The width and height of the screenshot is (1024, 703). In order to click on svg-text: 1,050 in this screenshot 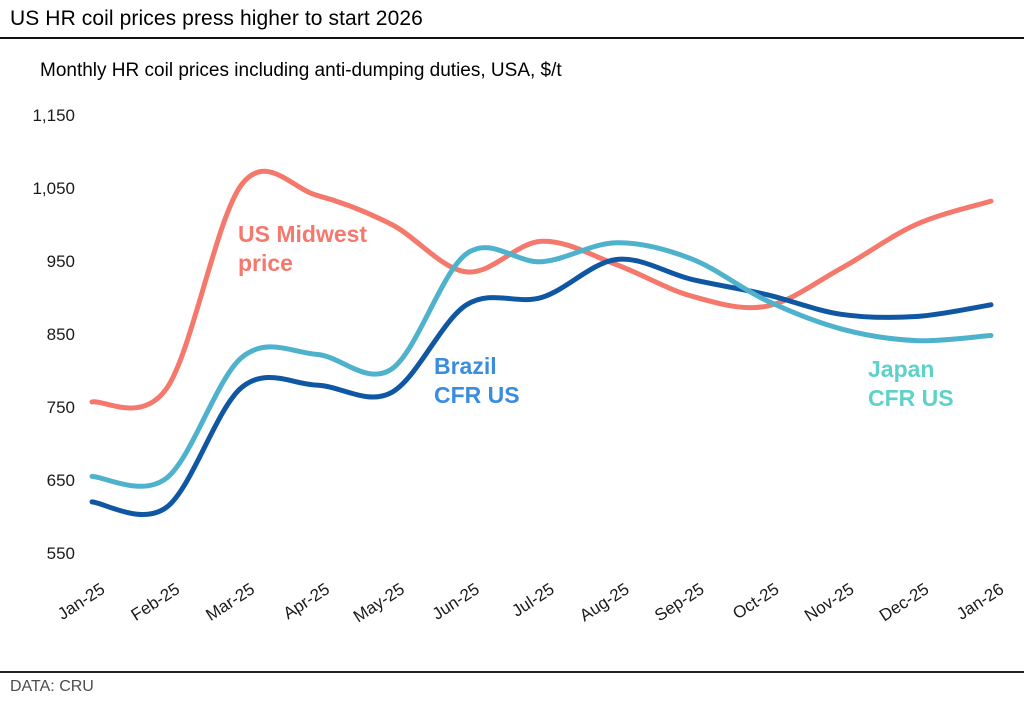, I will do `click(53, 188)`.